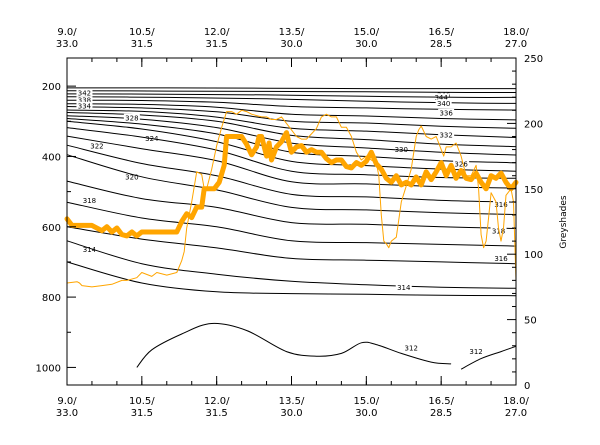 The height and width of the screenshot is (445, 600). Describe the element at coordinates (217, 32) in the screenshot. I see `x-tick-label-top: 12.0/` at that location.